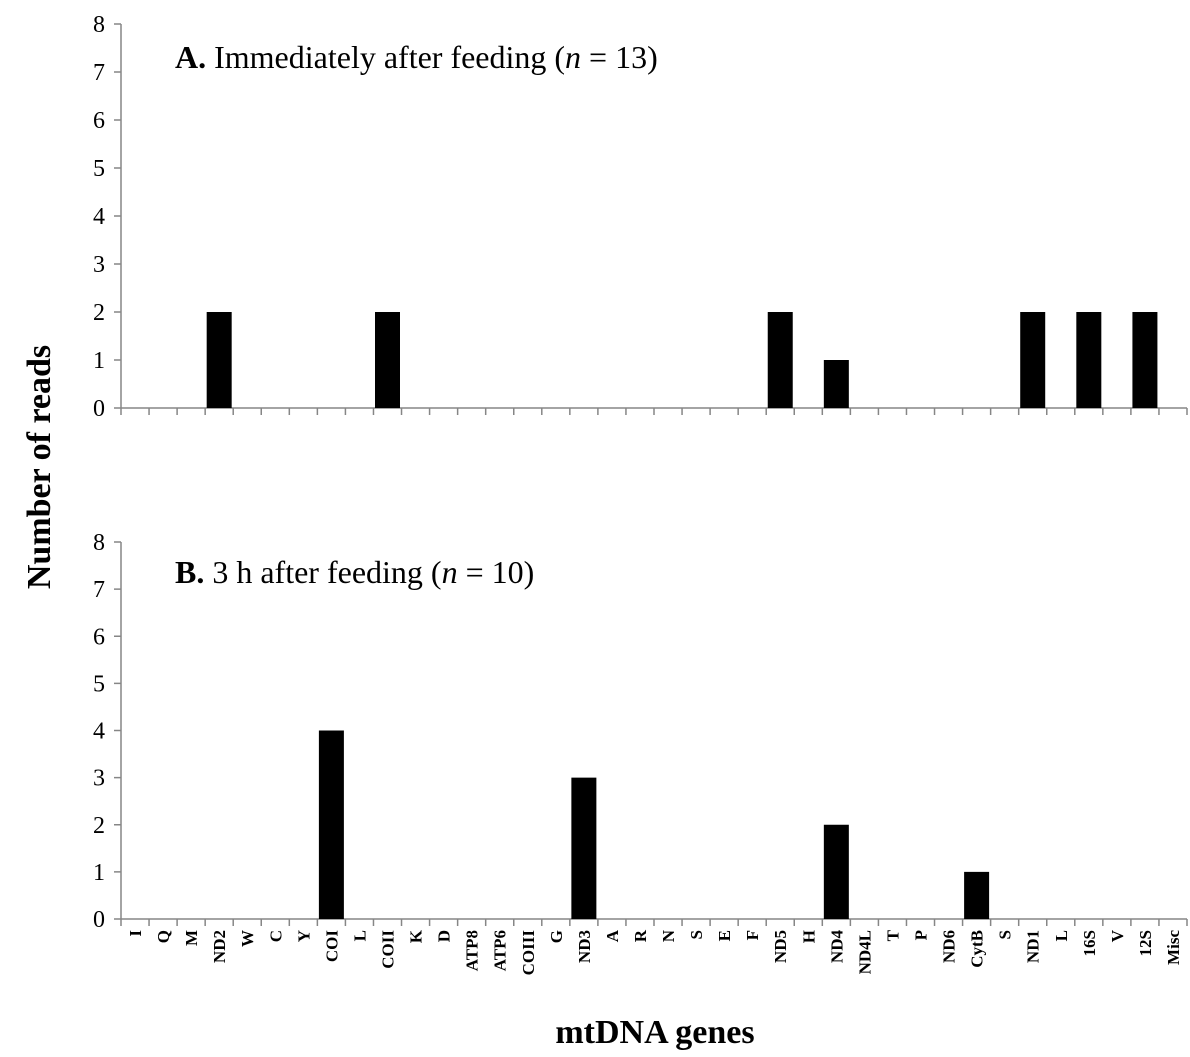 Image resolution: width=1190 pixels, height=1057 pixels. Describe the element at coordinates (977, 949) in the screenshot. I see `x-tick-label: CytB` at that location.